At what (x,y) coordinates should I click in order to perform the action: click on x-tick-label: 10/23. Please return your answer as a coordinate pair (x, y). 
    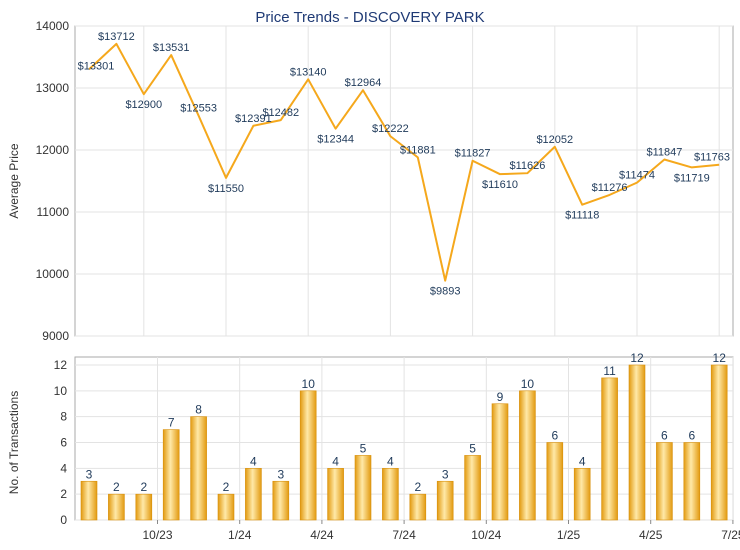
    Looking at the image, I should click on (157, 535).